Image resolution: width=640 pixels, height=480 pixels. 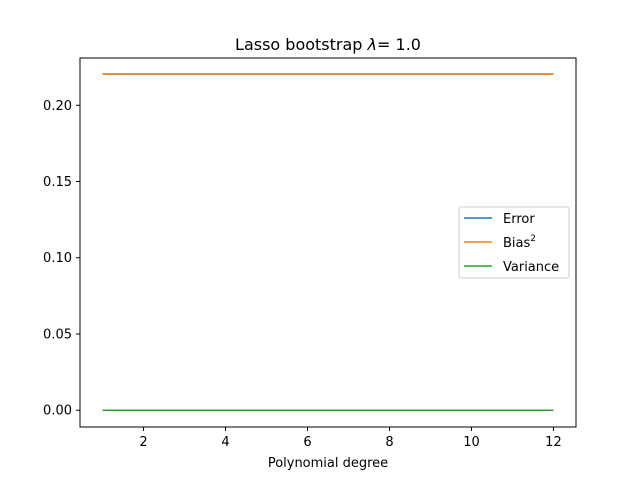 What do you see at coordinates (389, 442) in the screenshot?
I see `x-tick-label: 8` at bounding box center [389, 442].